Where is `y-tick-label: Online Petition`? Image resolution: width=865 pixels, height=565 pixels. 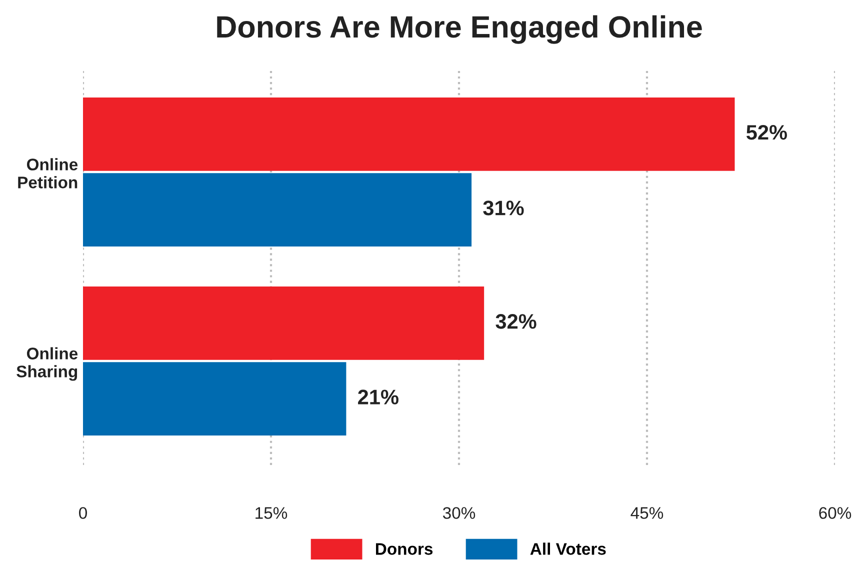
y-tick-label: Online Petition is located at coordinates (48, 173).